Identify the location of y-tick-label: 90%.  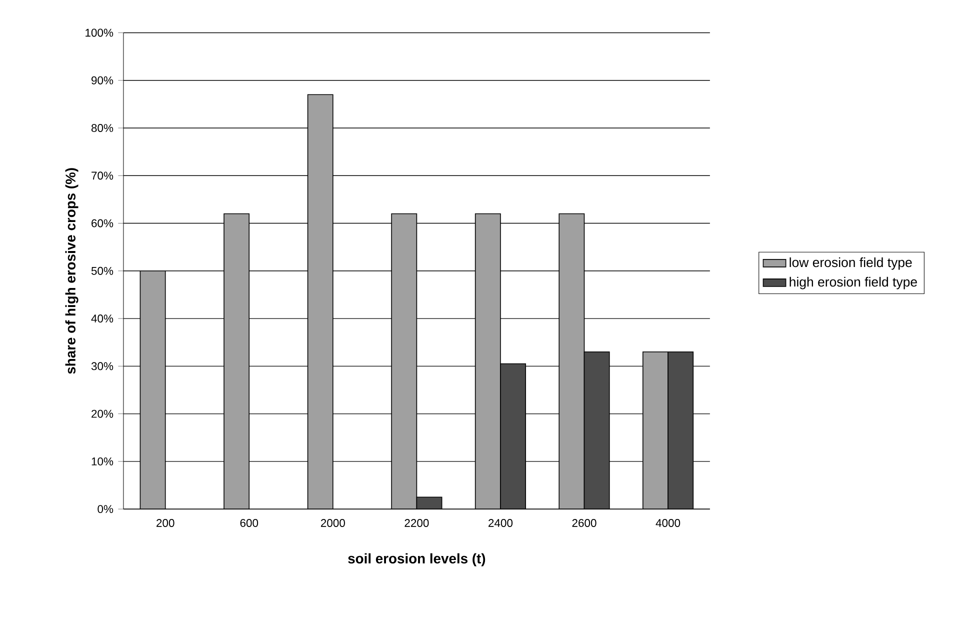
(103, 80).